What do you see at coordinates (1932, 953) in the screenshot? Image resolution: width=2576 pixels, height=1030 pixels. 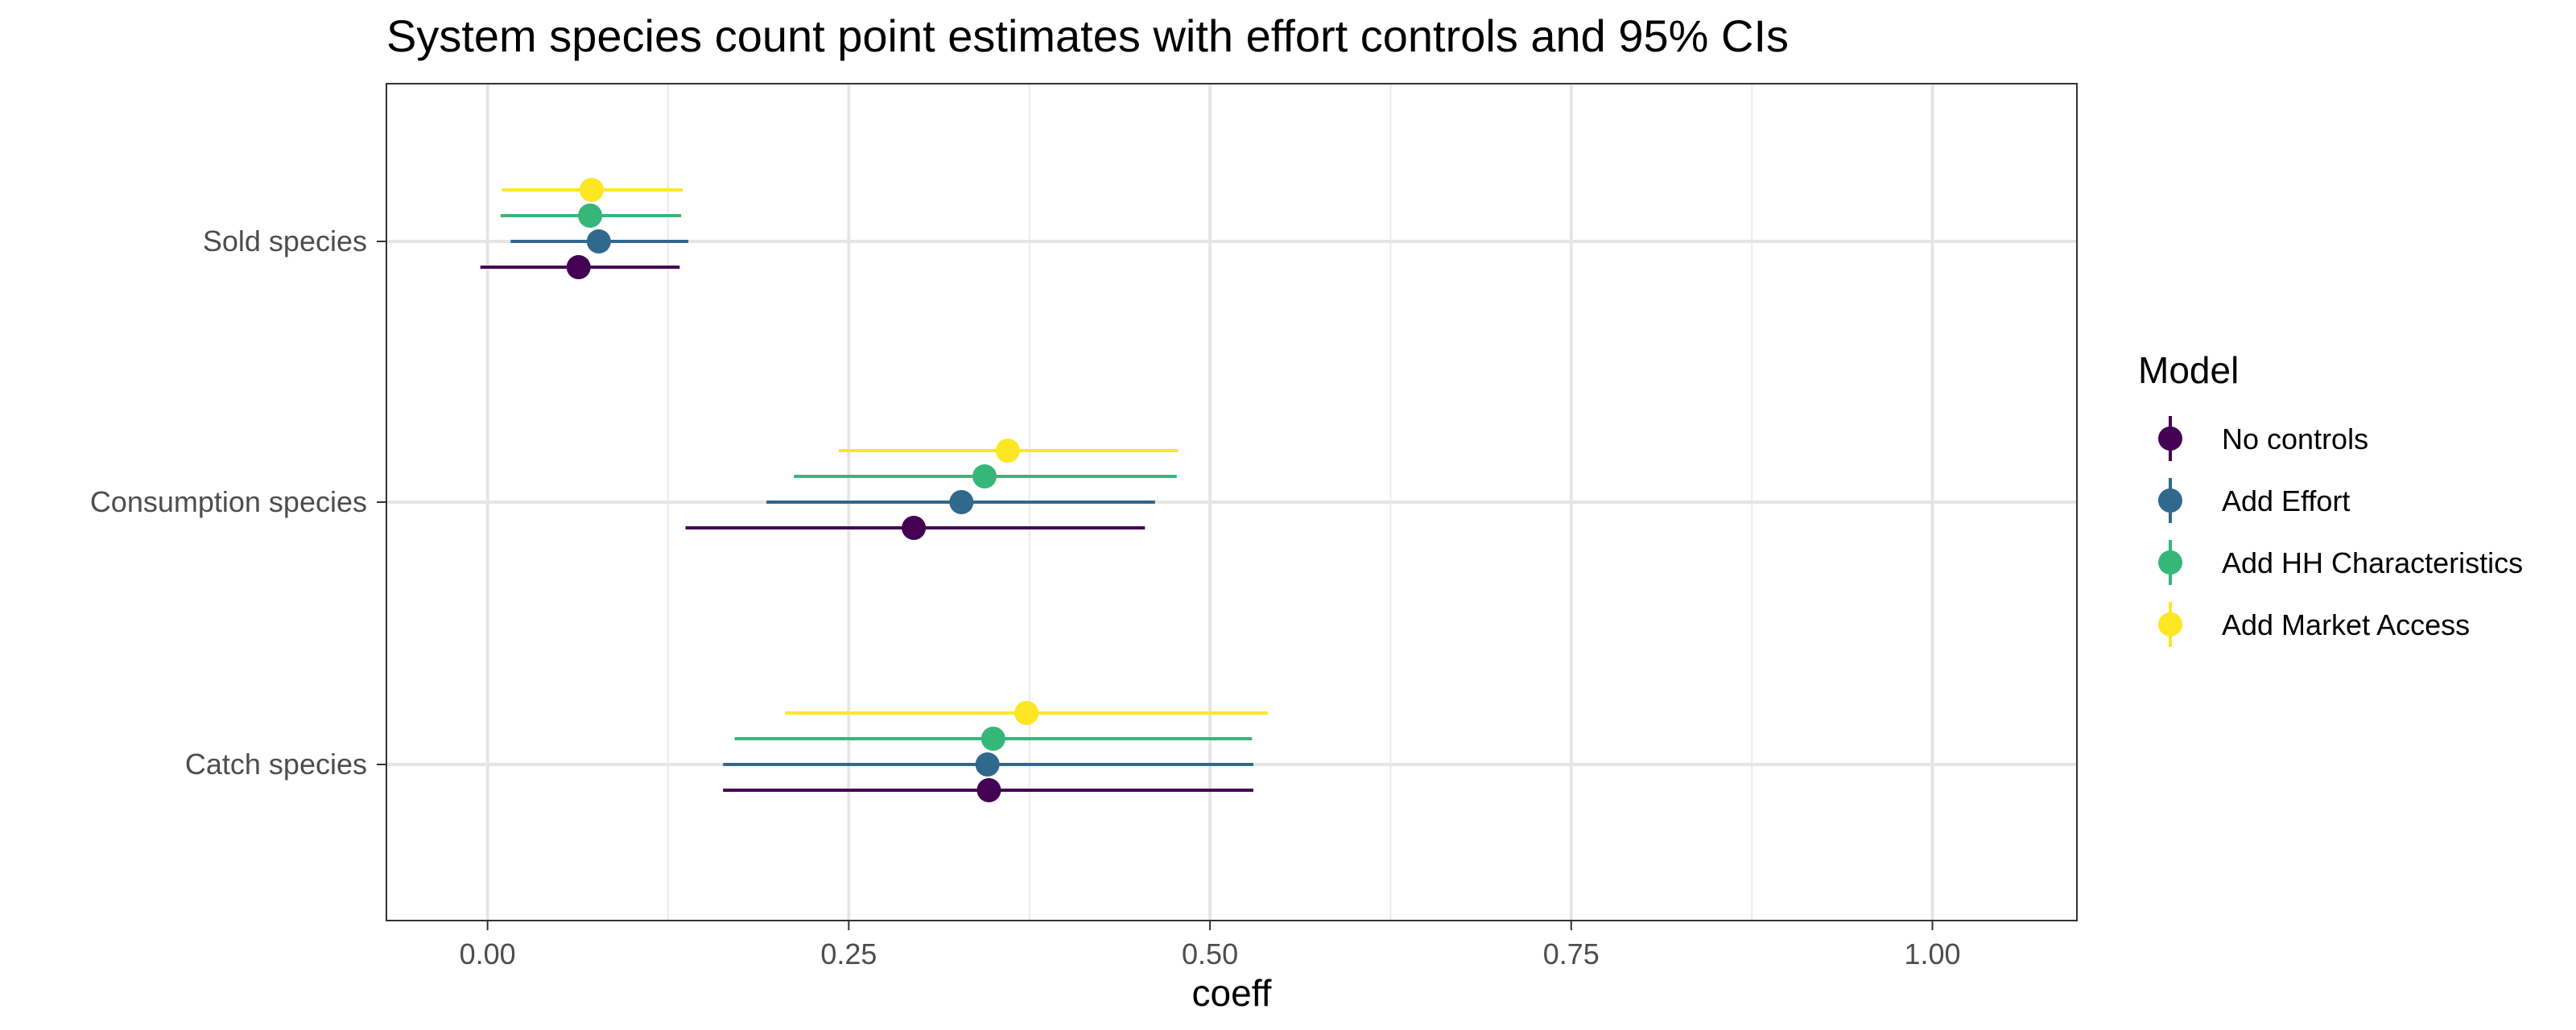 I see `x-tick-label: 1.00` at bounding box center [1932, 953].